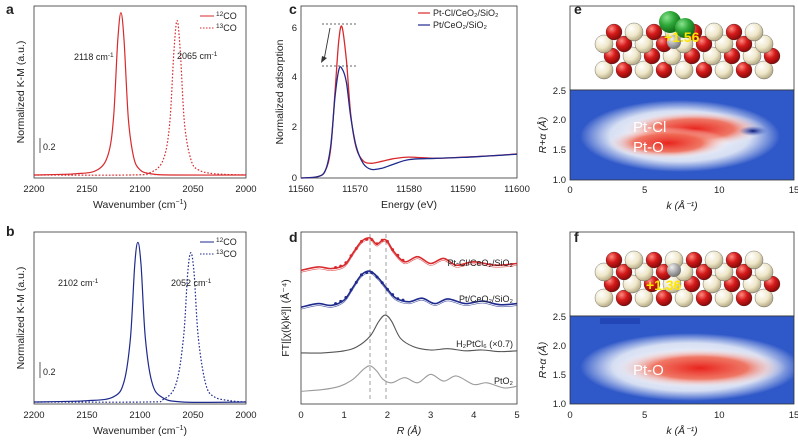 This screenshot has height=442, width=798. What do you see at coordinates (285, 318) in the screenshot?
I see `y-axis-label-d: FT|[χ(k)k³]| (Å⁻⁴)` at bounding box center [285, 318].